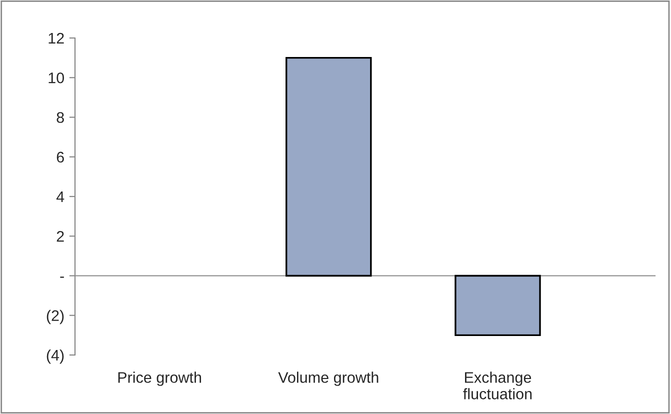 The image size is (671, 414). I want to click on y-tick-label: 2, so click(60, 236).